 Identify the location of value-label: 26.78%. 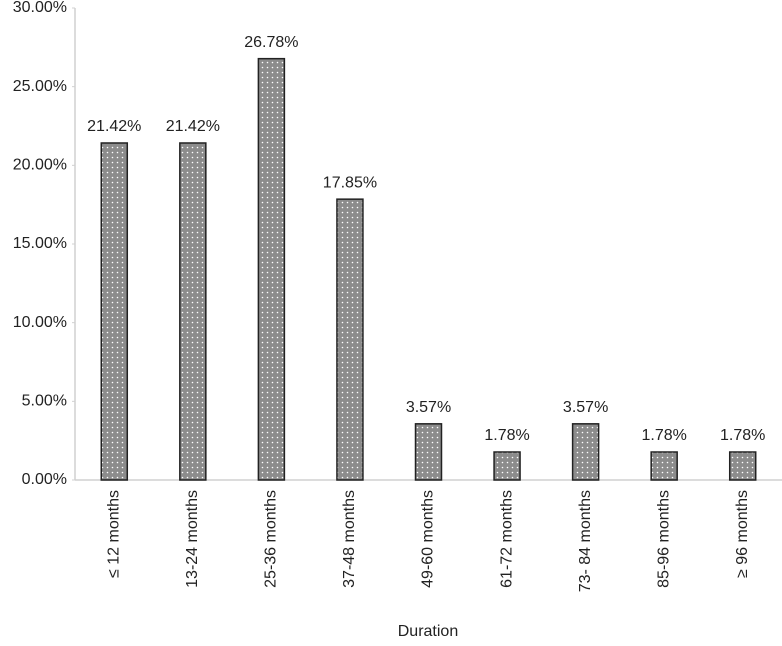
(271, 42).